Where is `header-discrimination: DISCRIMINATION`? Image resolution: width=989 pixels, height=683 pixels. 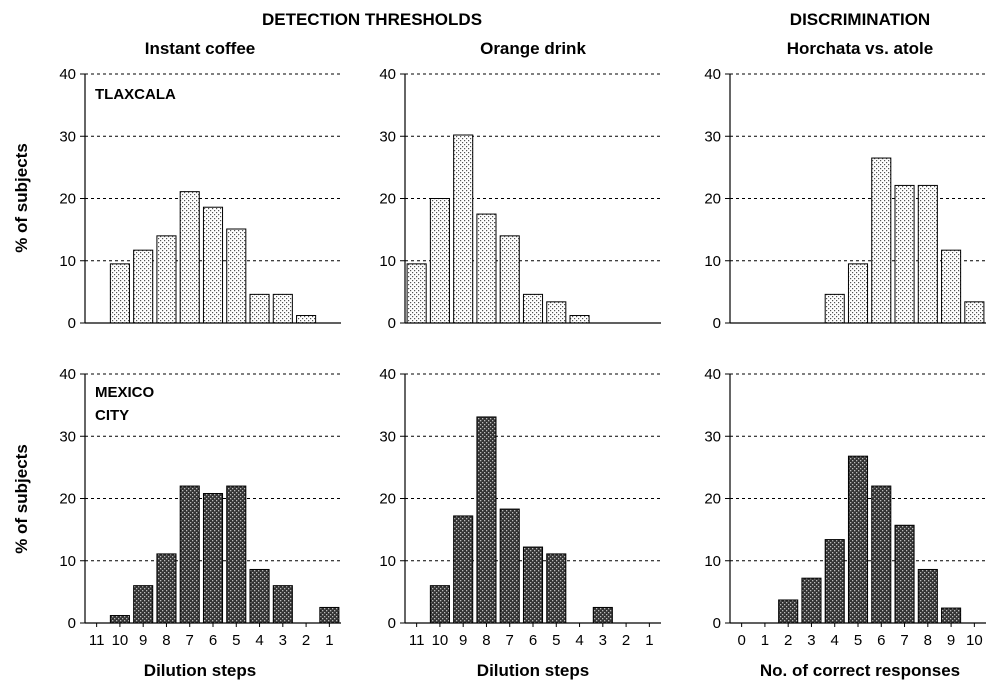 header-discrimination: DISCRIMINATION is located at coordinates (860, 19).